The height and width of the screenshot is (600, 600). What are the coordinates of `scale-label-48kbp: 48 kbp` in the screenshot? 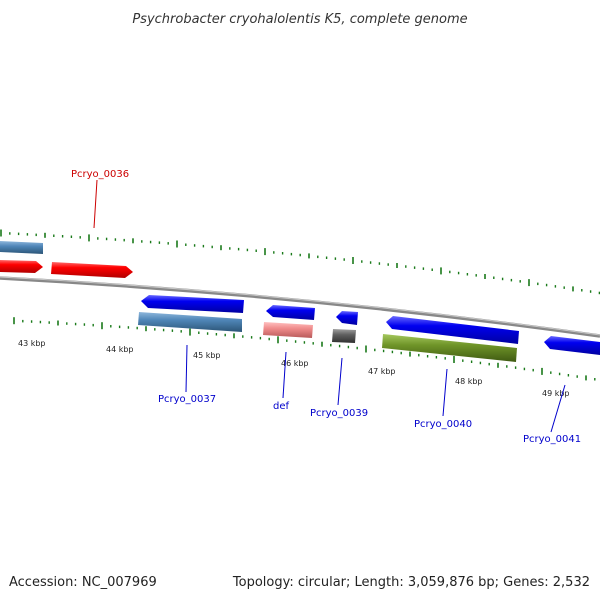 It's located at (469, 381).